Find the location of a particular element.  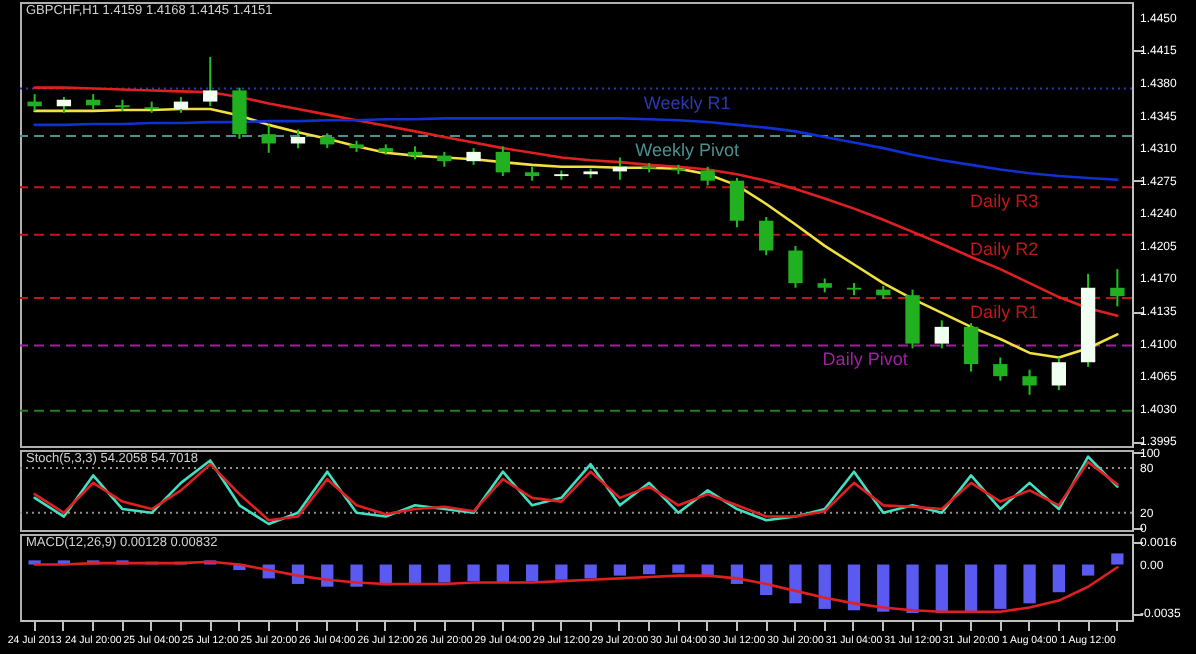

ref-line-label: Daily R2 is located at coordinates (1004, 248).